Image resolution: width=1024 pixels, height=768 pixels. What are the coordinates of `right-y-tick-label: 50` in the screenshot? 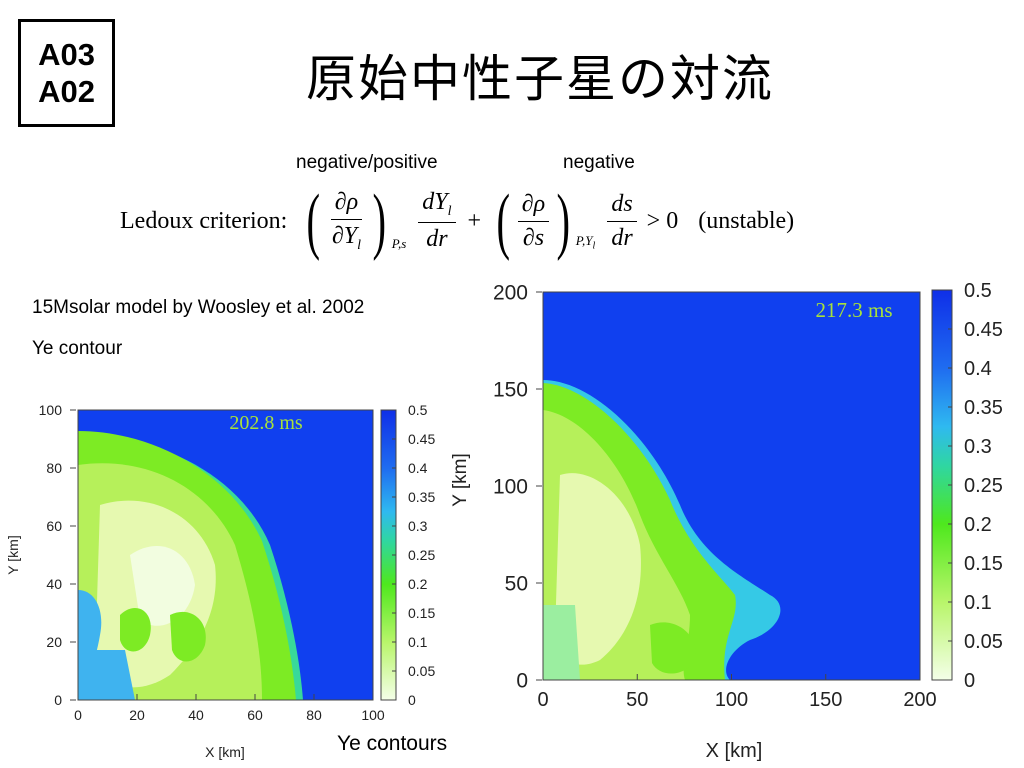 It's located at (516, 583).